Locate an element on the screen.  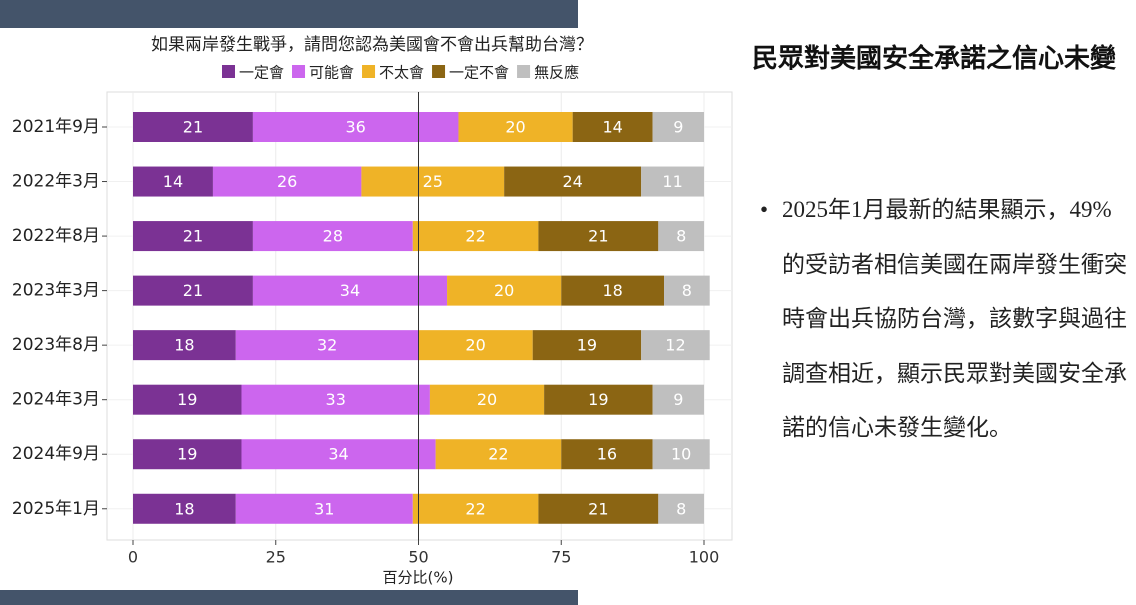
value-label: 26 is located at coordinates (287, 181).